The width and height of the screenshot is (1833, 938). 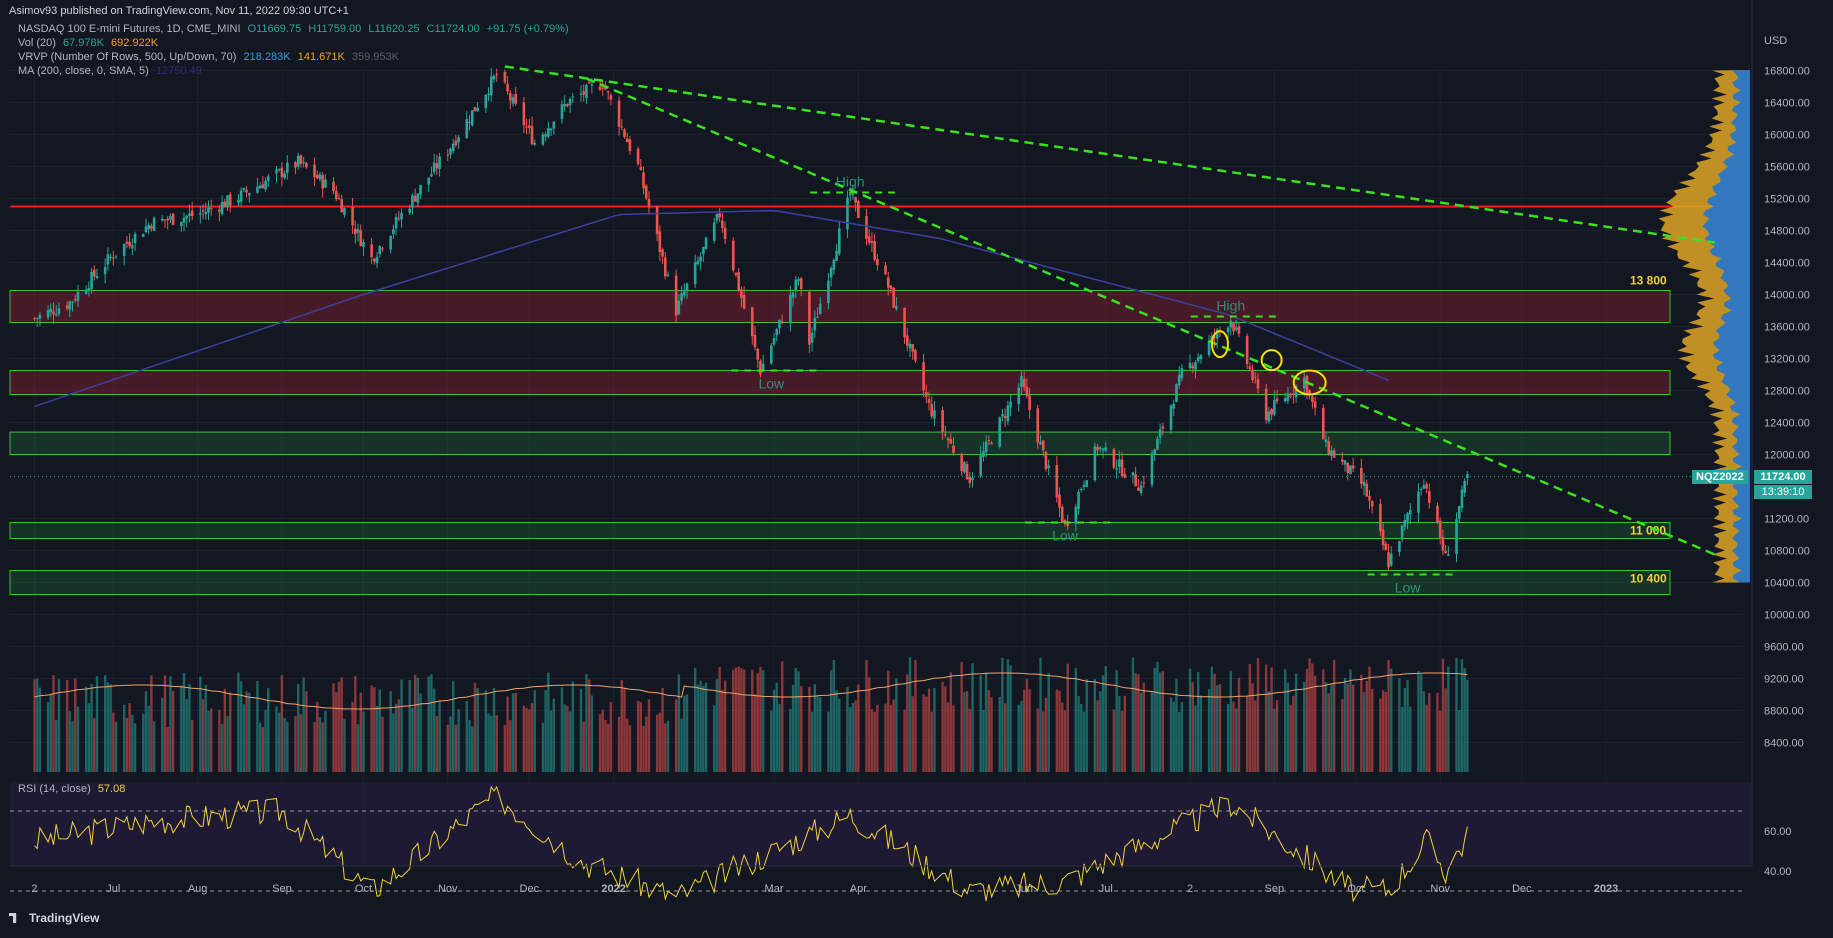 I want to click on open-value: O11669.75, so click(x=274, y=29).